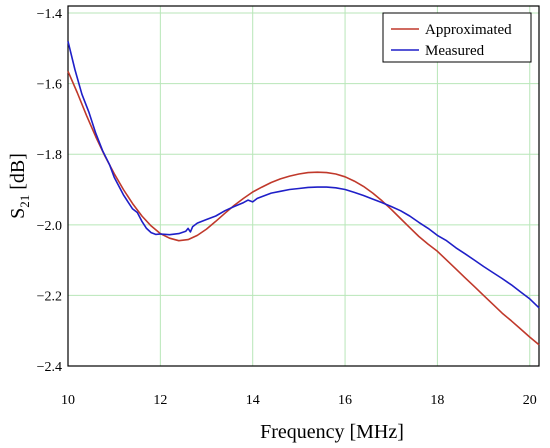 Image resolution: width=550 pixels, height=448 pixels. I want to click on y-axis-title-subscript: 21, so click(24, 201).